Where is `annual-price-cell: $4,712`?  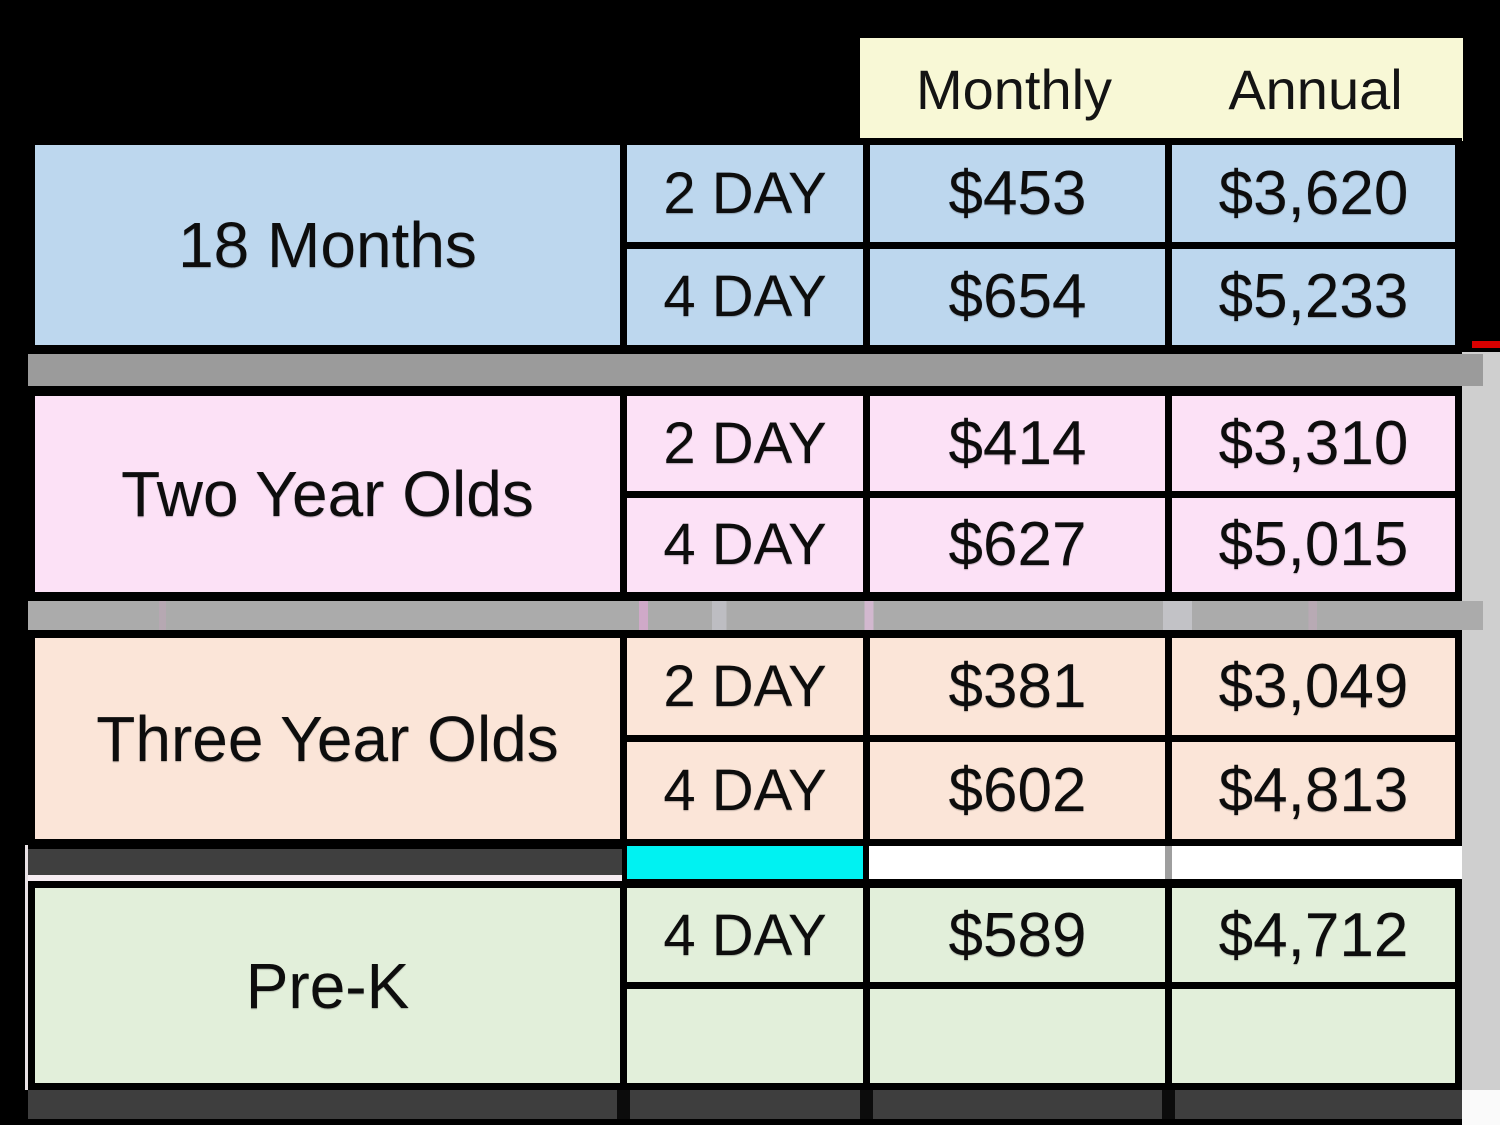
annual-price-cell: $4,712 is located at coordinates (1313, 935).